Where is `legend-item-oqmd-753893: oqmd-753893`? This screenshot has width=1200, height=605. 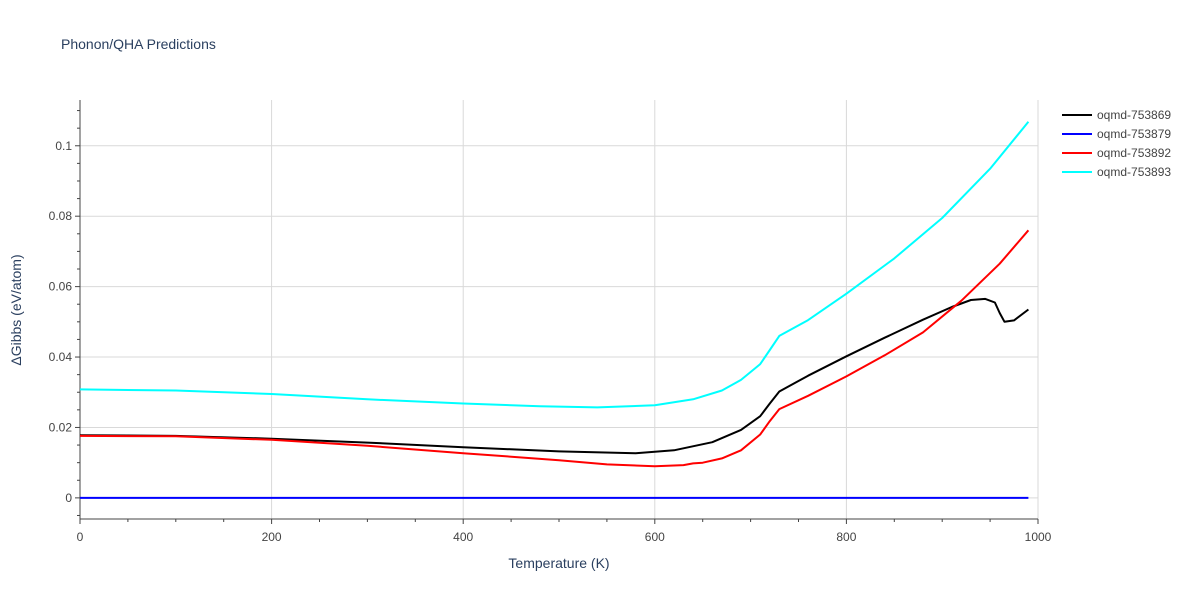
legend-item-oqmd-753893: oqmd-753893 is located at coordinates (1116, 172).